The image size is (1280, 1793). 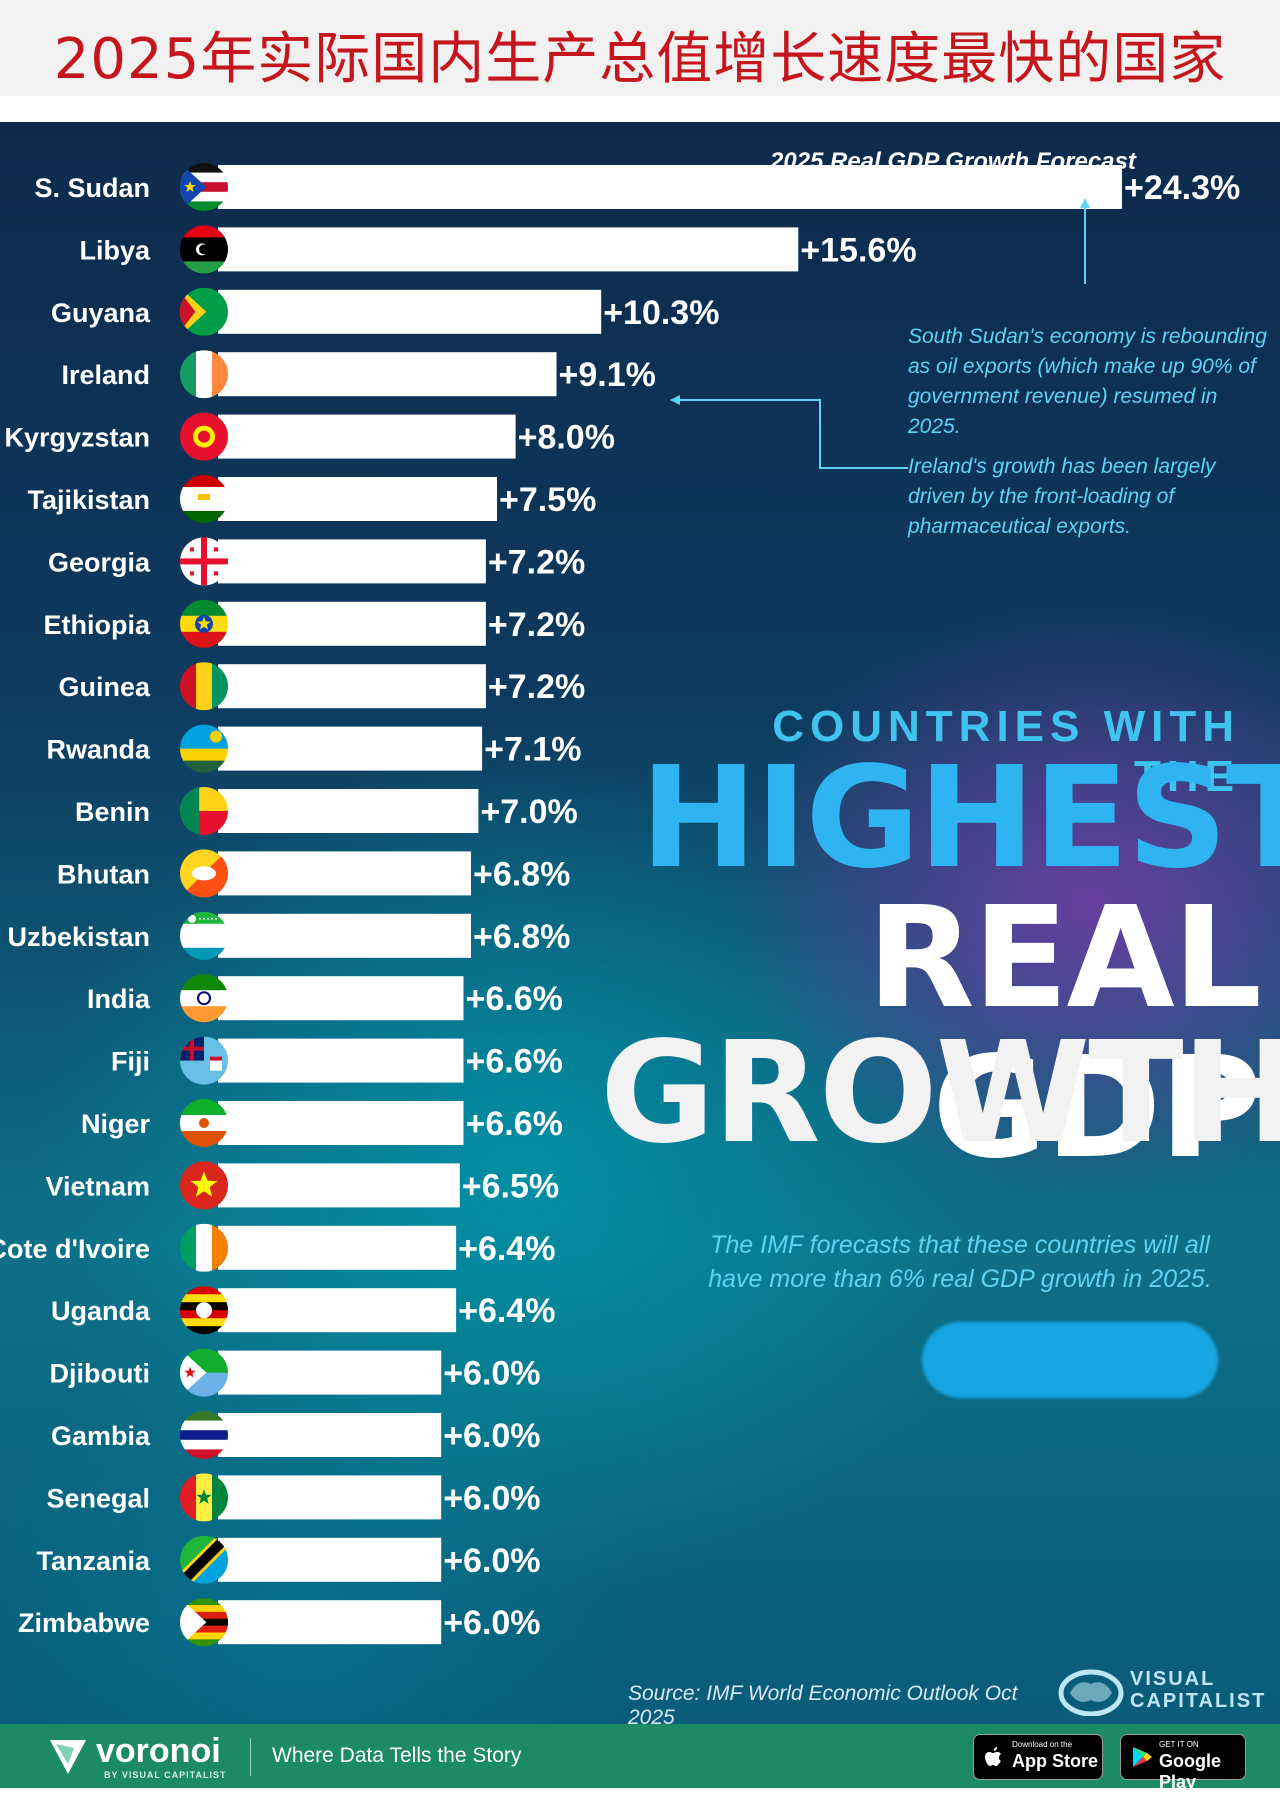 What do you see at coordinates (92, 188) in the screenshot?
I see `country-label: S. Sudan` at bounding box center [92, 188].